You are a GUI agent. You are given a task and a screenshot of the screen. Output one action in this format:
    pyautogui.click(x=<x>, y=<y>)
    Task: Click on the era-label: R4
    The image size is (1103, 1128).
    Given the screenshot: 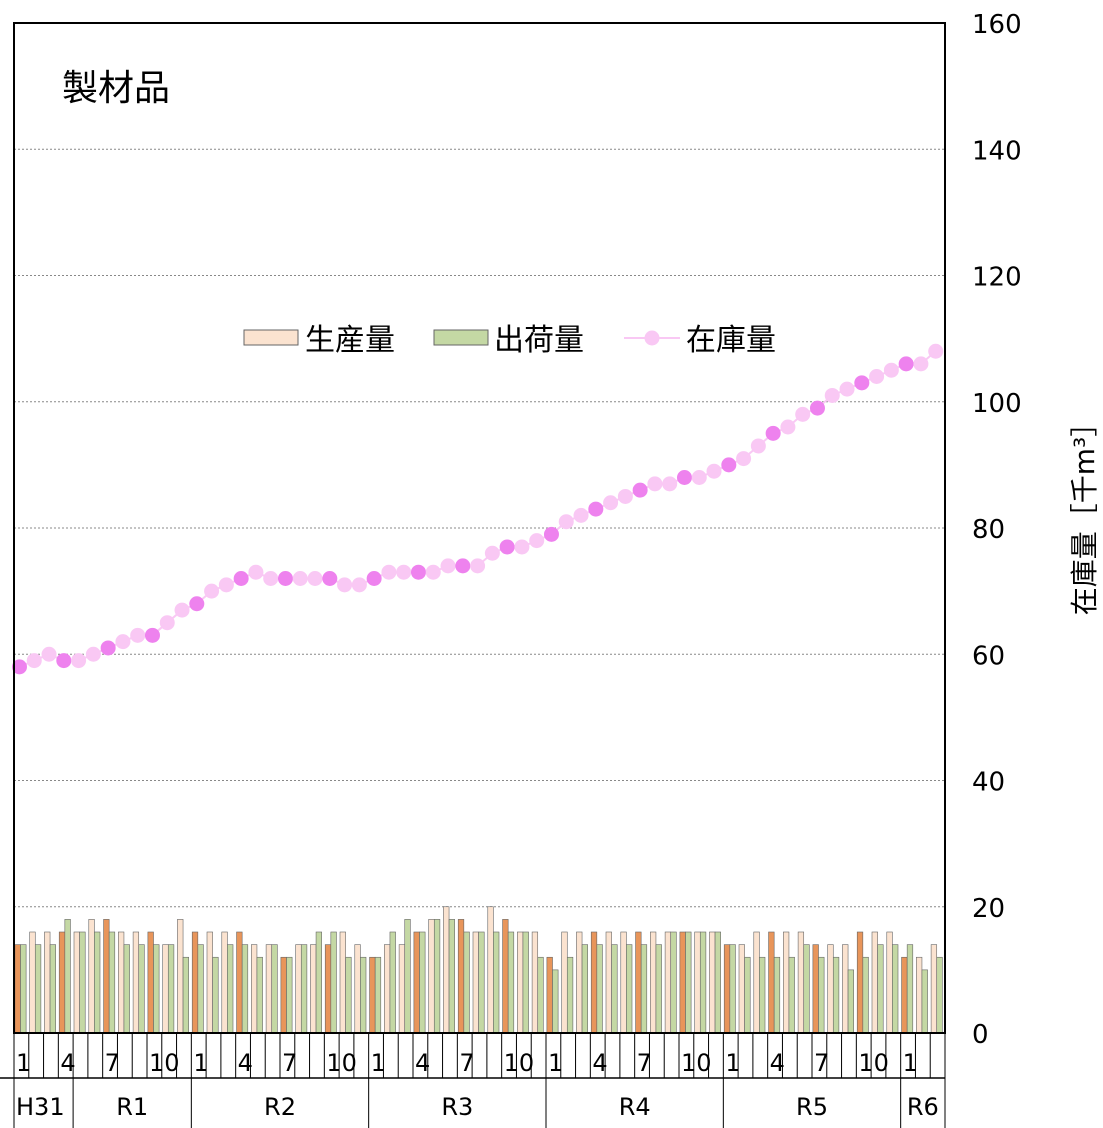 What is the action you would take?
    pyautogui.click(x=635, y=1107)
    